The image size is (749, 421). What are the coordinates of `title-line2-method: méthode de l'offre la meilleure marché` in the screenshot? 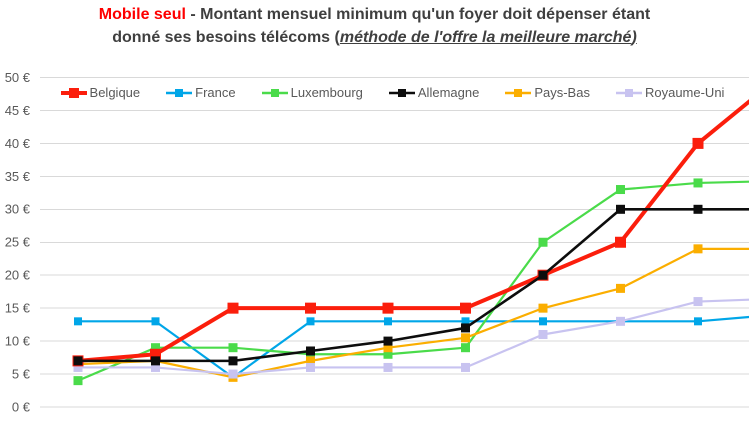 It's located at (485, 37).